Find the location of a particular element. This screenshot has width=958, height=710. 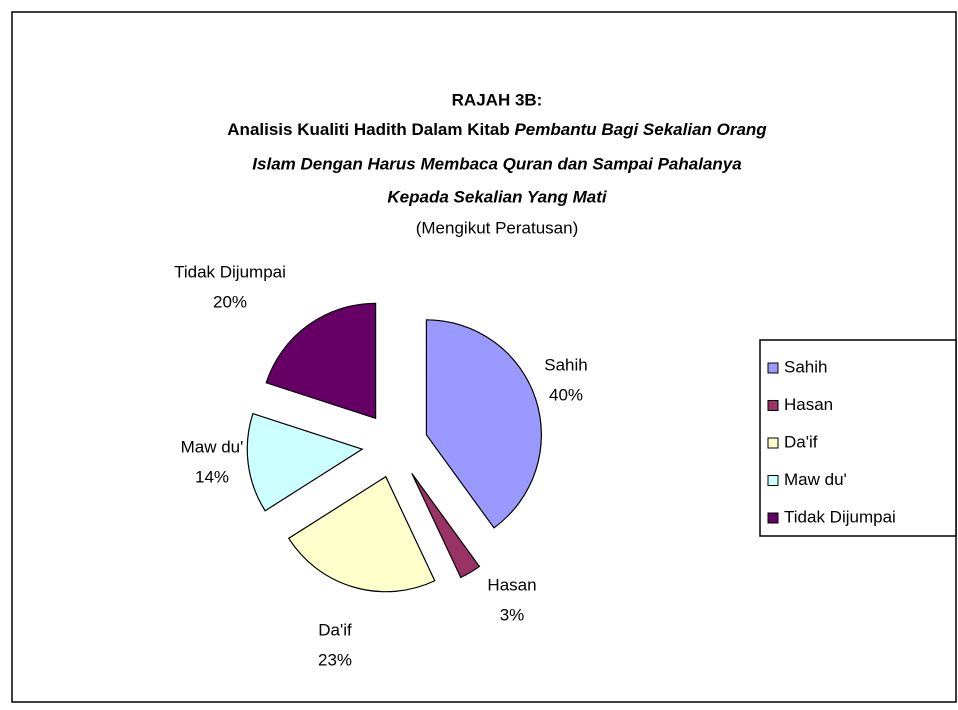

chart-subtitle: (Mengikut Peratusan) is located at coordinates (497, 227).